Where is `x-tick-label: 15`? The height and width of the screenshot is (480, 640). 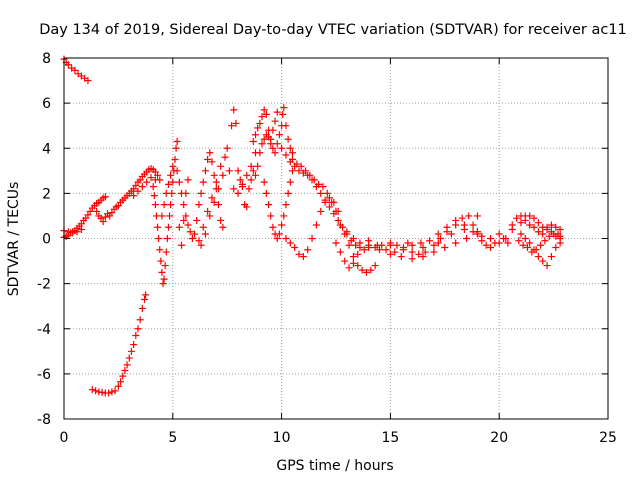 x-tick-label: 15 is located at coordinates (390, 438).